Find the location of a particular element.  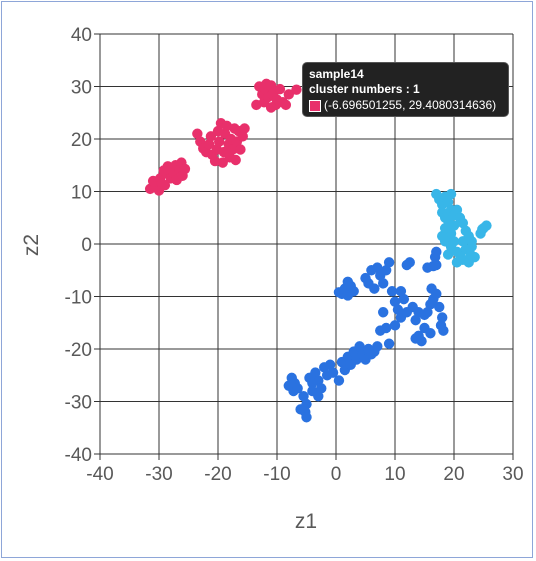

x-tick-label: 10 is located at coordinates (394, 474).